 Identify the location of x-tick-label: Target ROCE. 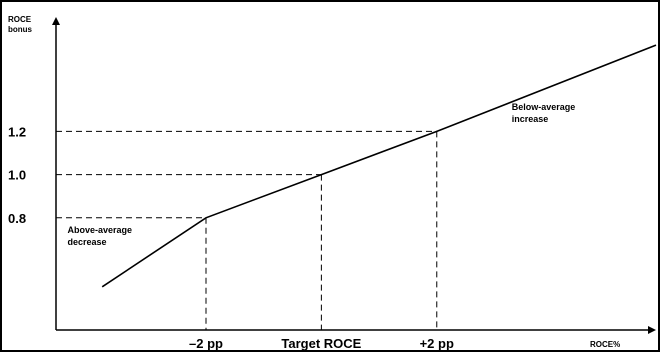
(321, 343).